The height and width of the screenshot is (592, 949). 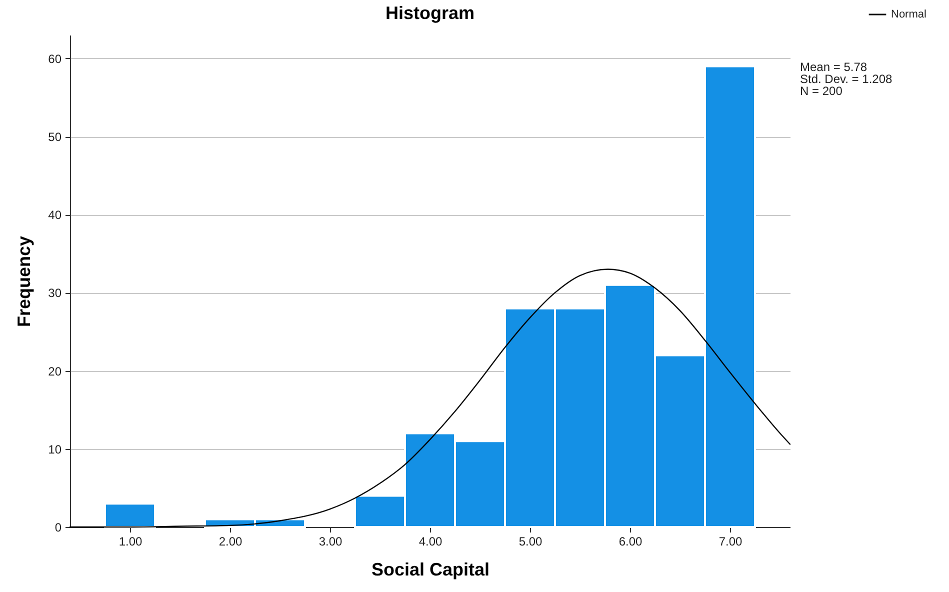 I want to click on x-tick-label: 3.00, so click(x=330, y=541).